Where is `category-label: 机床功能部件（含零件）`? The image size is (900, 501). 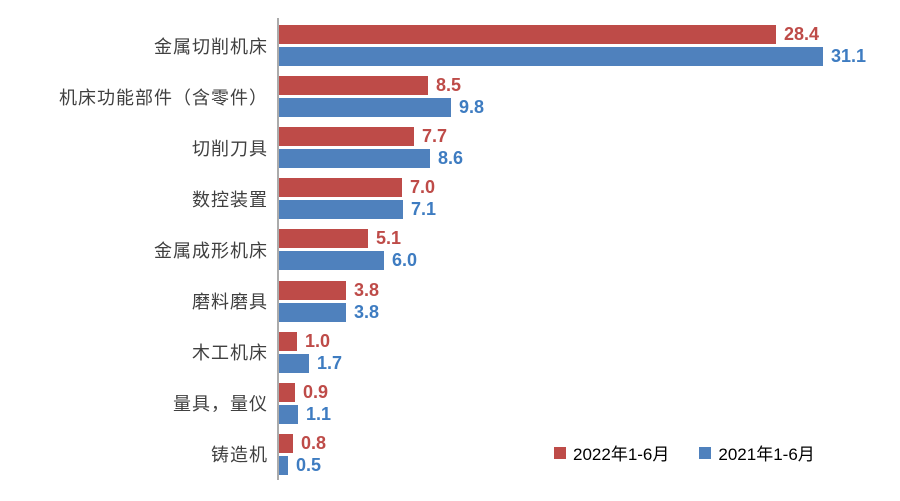
category-label: 机床功能部件（含零件） is located at coordinates (163, 97).